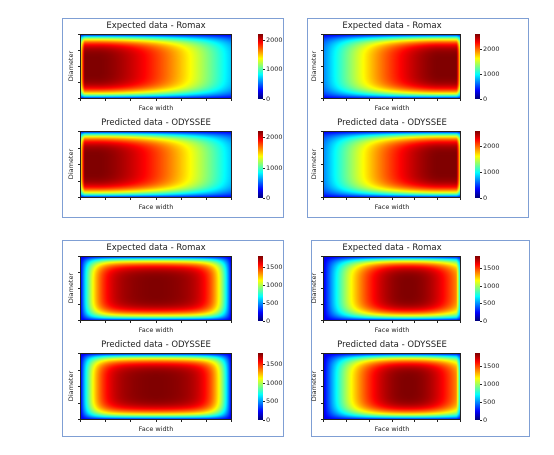 Image resolution: width=554 pixels, height=455 pixels. I want to click on plot-title: Expected data - Romax, so click(156, 248).